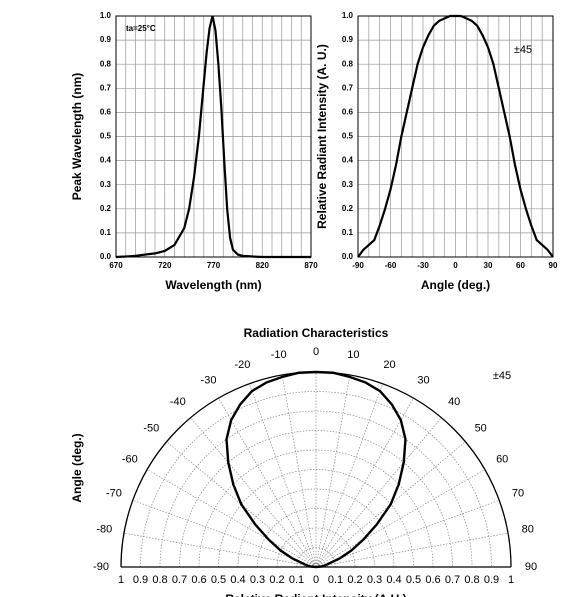 This screenshot has height=597, width=580. I want to click on annotation: ta=25°C, so click(141, 28).